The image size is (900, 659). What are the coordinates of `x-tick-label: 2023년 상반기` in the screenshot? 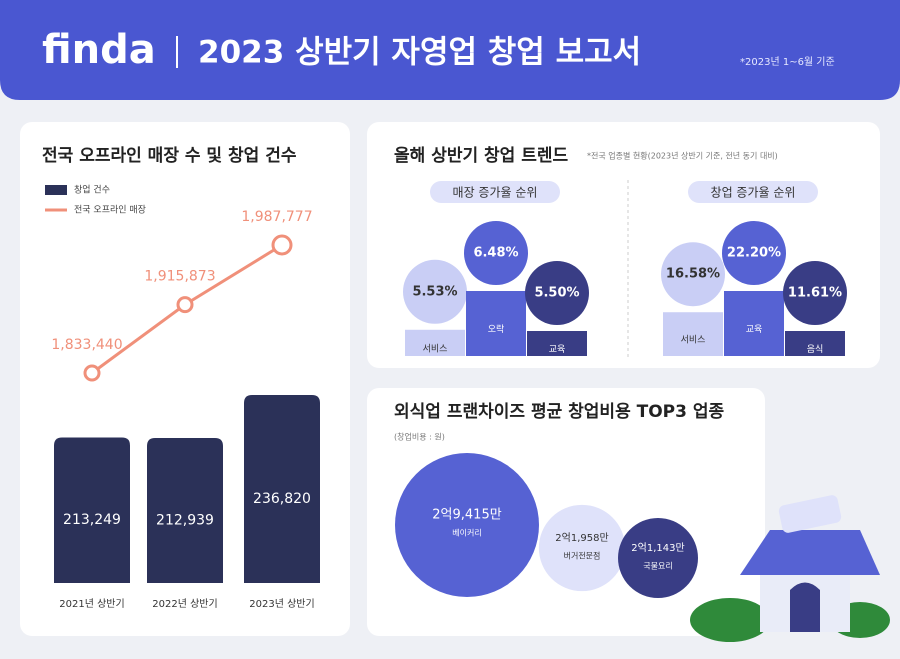 It's located at (281, 604).